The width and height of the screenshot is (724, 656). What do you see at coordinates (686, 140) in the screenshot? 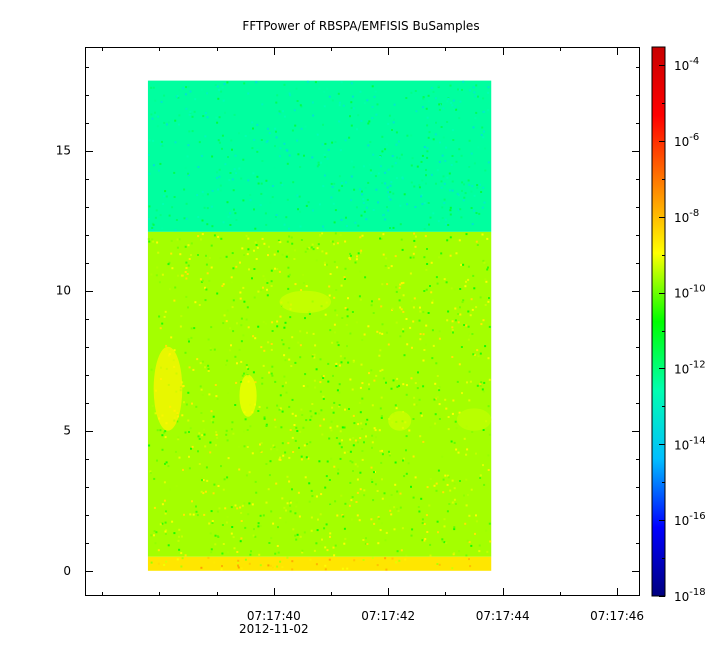
I see `colorbar-tick-label: 10⁻⁶` at bounding box center [686, 140].